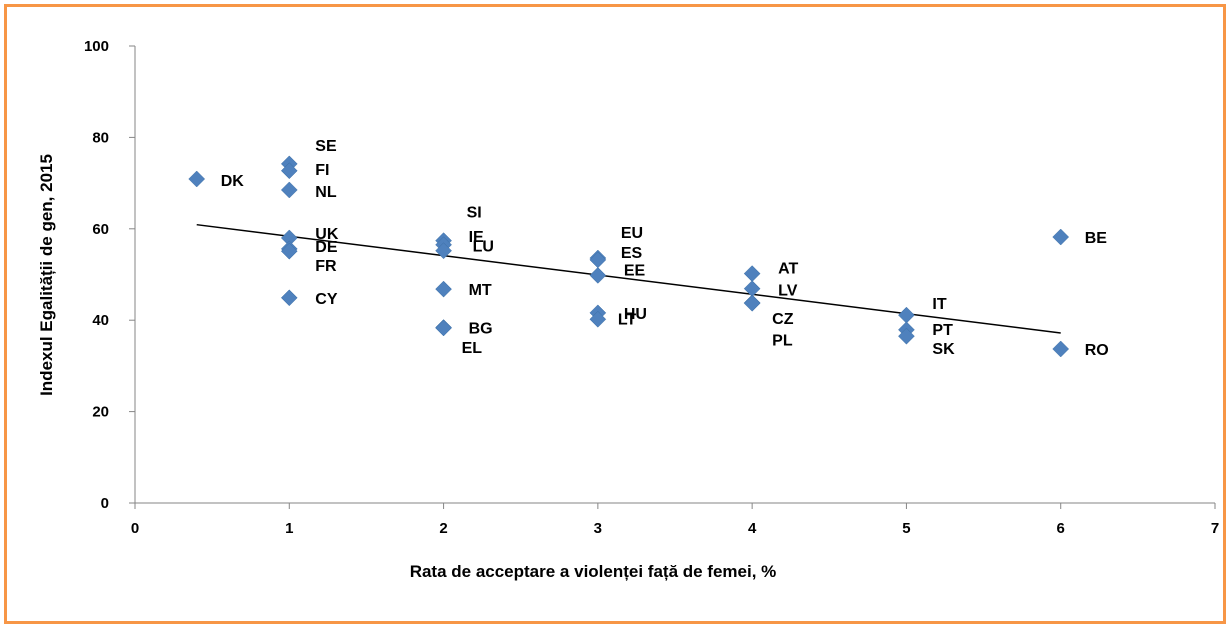  I want to click on x-tick-label: 3, so click(598, 528).